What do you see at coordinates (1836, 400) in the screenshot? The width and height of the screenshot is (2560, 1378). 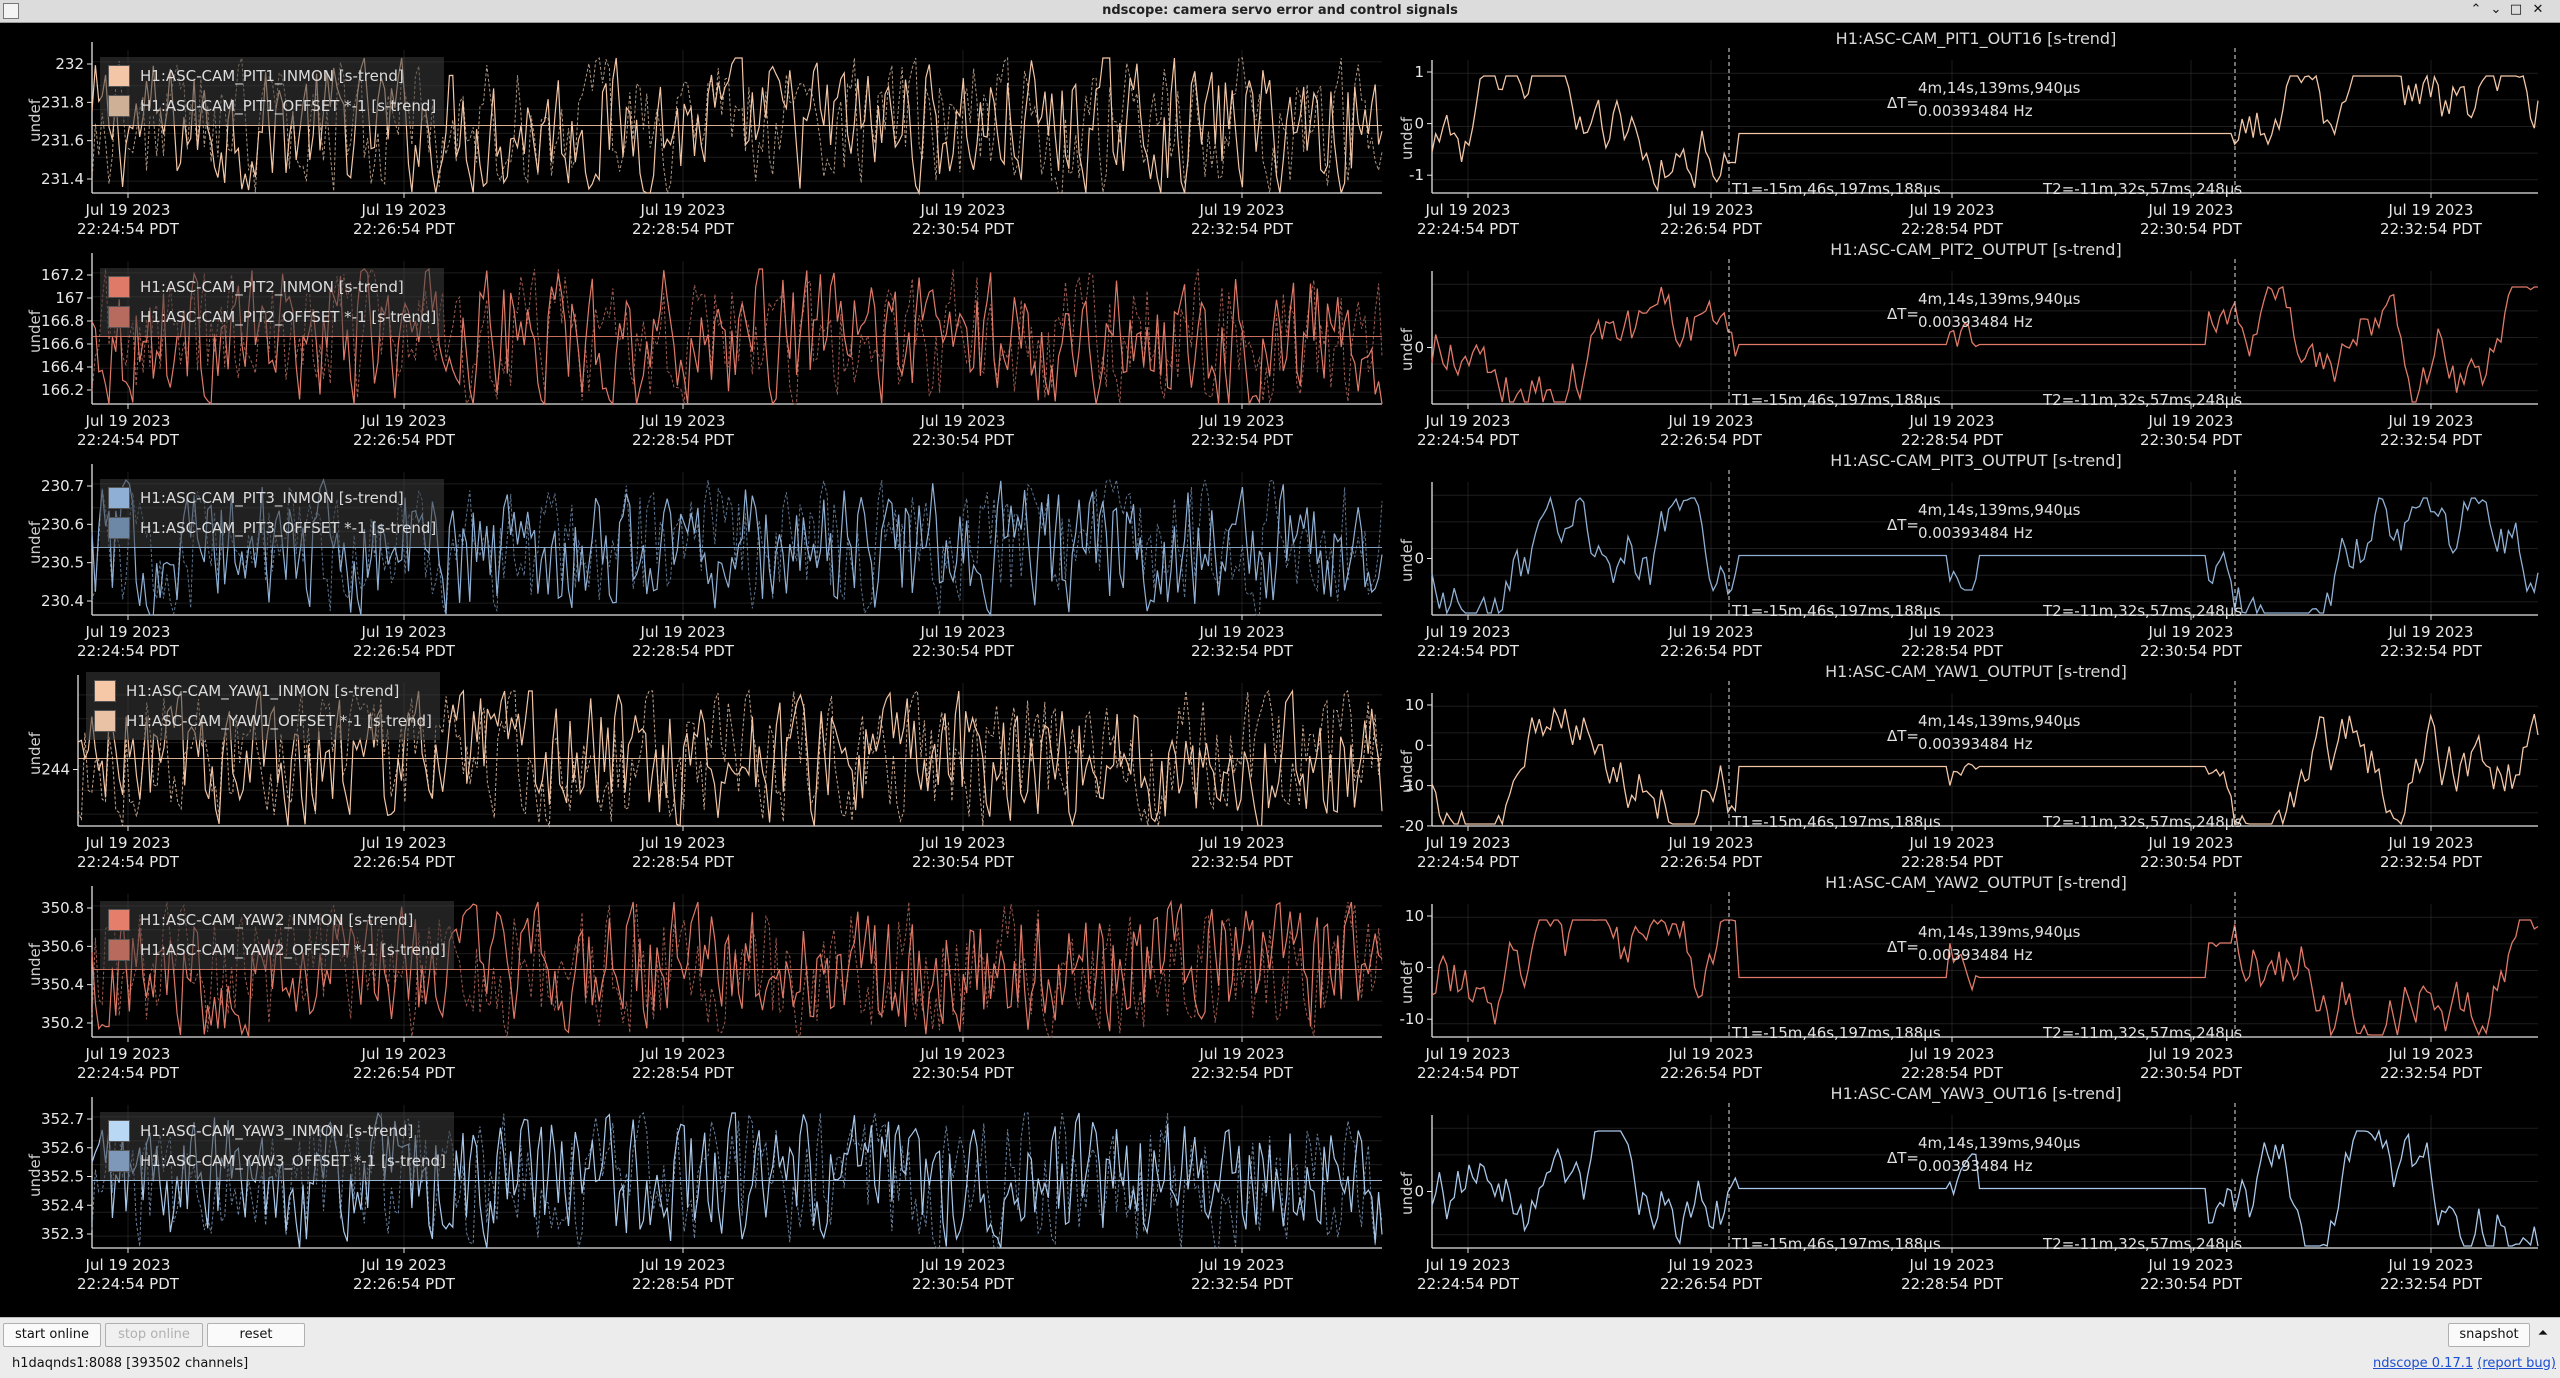 I see `t1-cursor-label: T1=-15m,46s,197ms,188μs` at bounding box center [1836, 400].